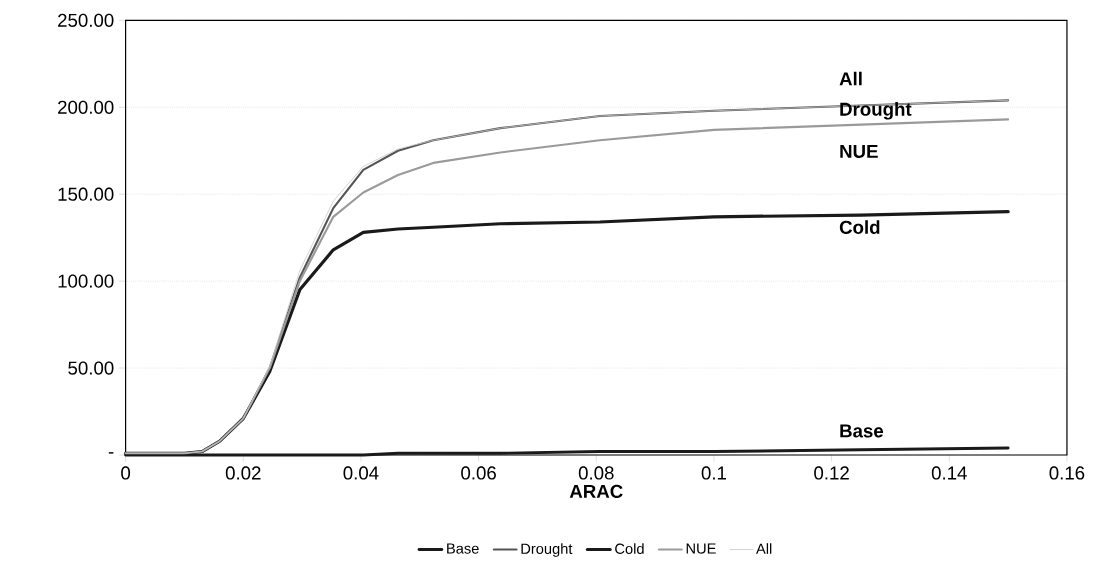 The height and width of the screenshot is (572, 1109). What do you see at coordinates (86, 194) in the screenshot?
I see `y-tick-label: 150.00` at bounding box center [86, 194].